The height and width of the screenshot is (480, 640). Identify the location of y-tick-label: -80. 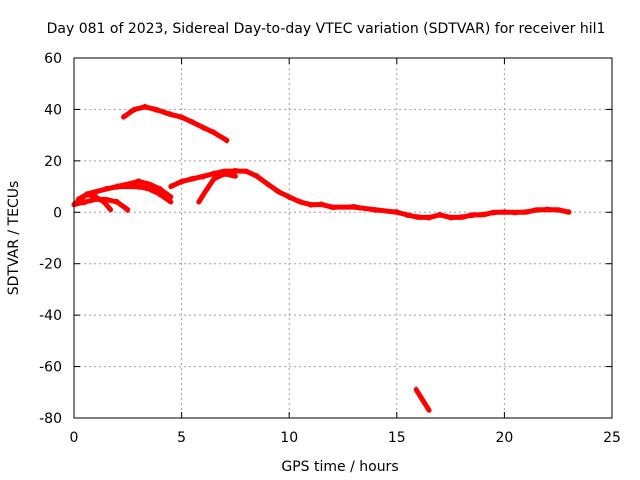
(50, 419).